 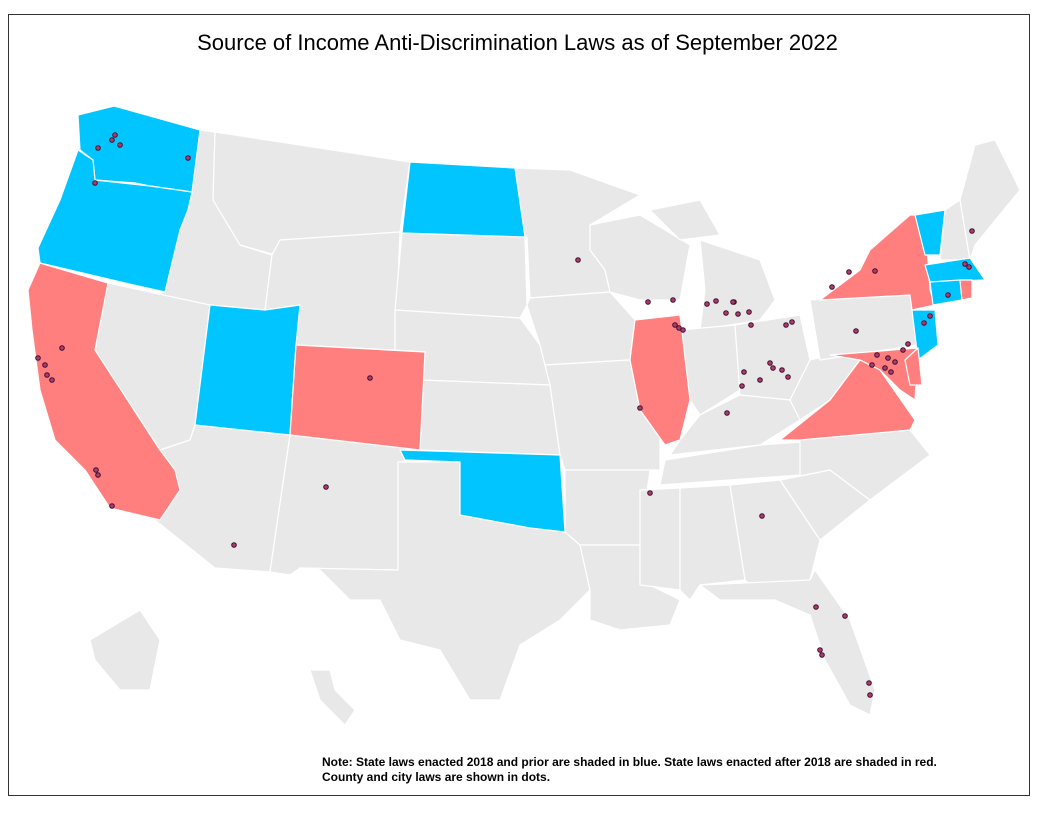 I want to click on state-ut, so click(x=247, y=370).